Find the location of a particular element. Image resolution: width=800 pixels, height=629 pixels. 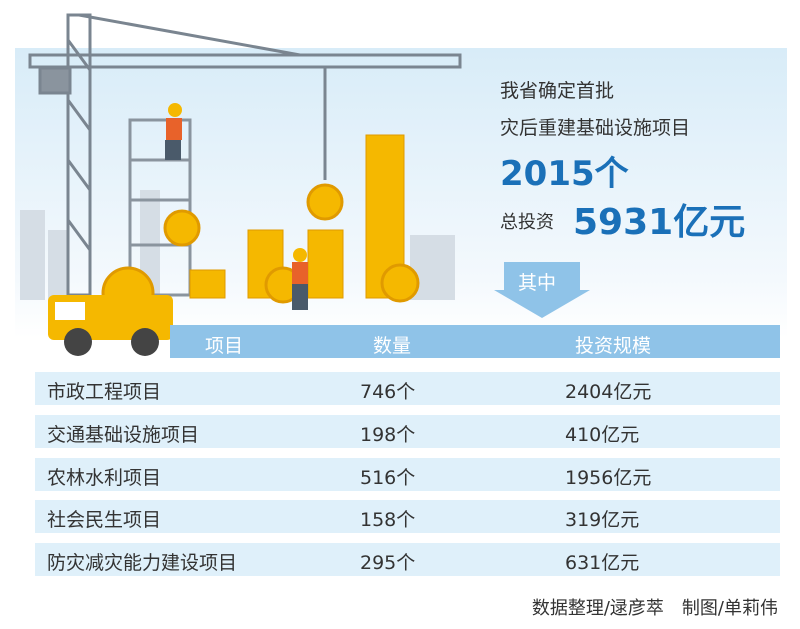

table-row: 社会民生项目 158个 319亿元 is located at coordinates (407, 516).